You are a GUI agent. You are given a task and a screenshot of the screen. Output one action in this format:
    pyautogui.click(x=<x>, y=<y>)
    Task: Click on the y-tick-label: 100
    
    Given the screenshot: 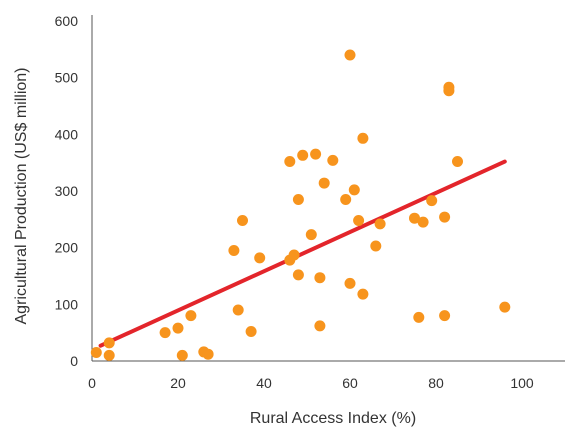 What is the action you would take?
    pyautogui.click(x=67, y=304)
    